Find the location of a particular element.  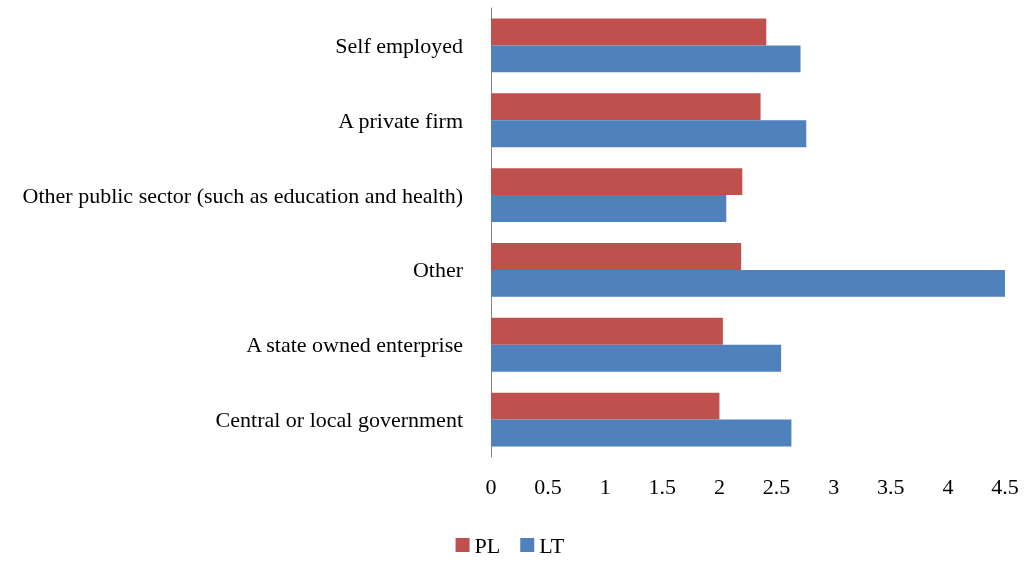

y-tick-label: Self employed is located at coordinates (399, 45).